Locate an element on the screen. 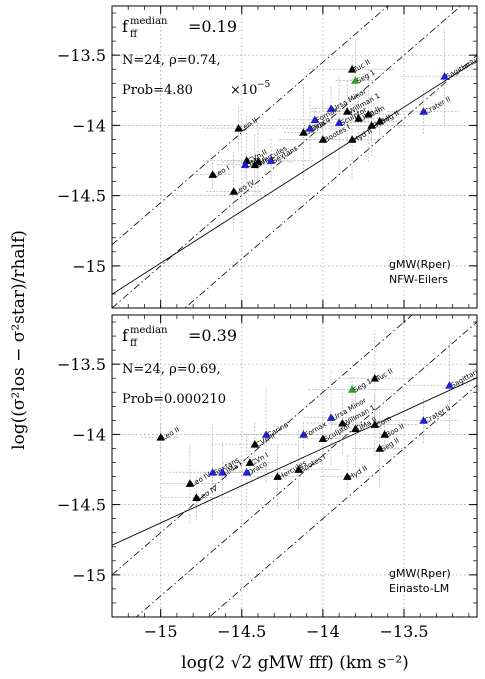  point-label: Seg 1 is located at coordinates (362, 385).